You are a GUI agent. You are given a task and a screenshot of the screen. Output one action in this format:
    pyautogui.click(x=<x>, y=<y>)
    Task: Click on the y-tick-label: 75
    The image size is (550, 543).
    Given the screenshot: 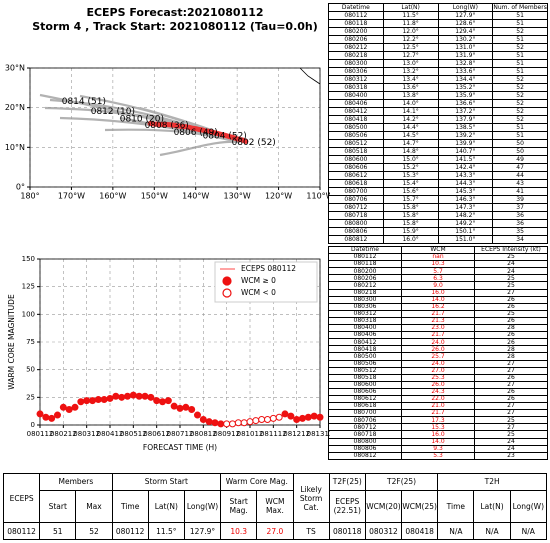 What is the action you would take?
    pyautogui.click(x=30, y=342)
    